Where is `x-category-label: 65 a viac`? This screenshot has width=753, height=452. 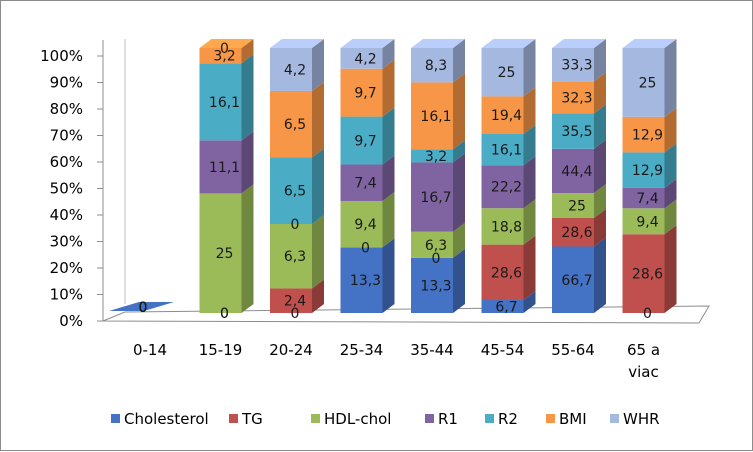 x-category-label: 65 a viac is located at coordinates (643, 361).